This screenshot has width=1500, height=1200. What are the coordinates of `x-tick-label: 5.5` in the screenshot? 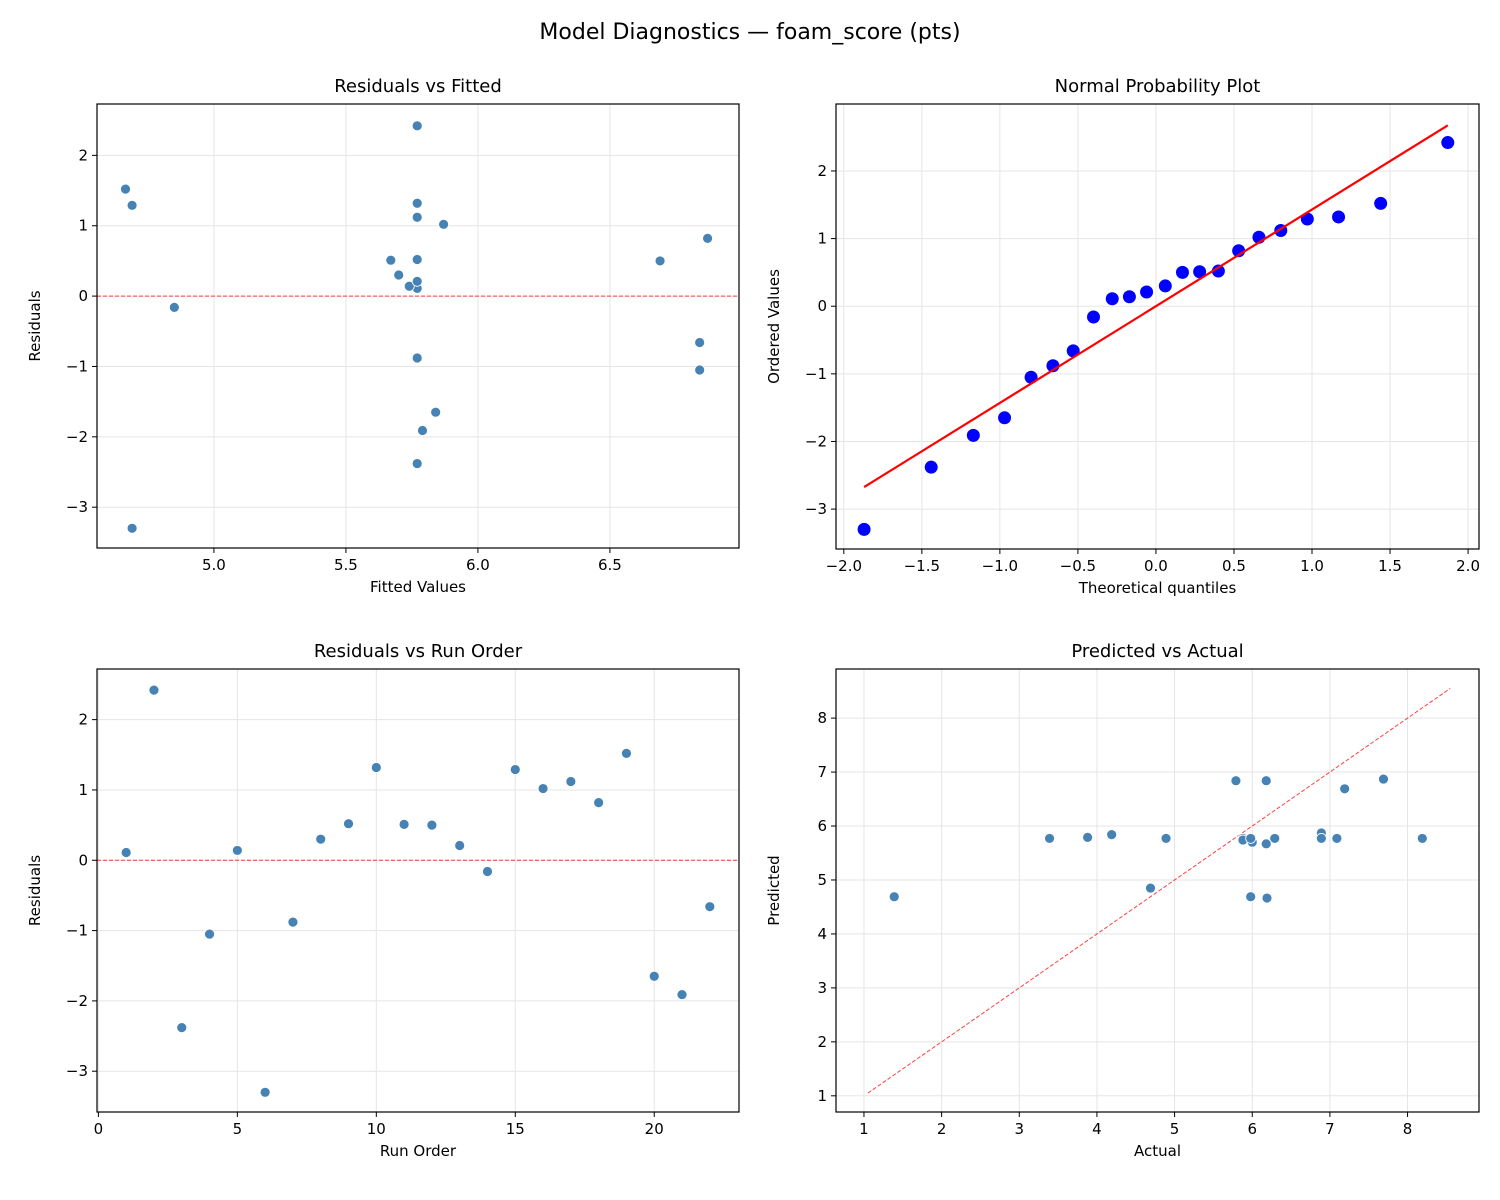 It's located at (346, 565).